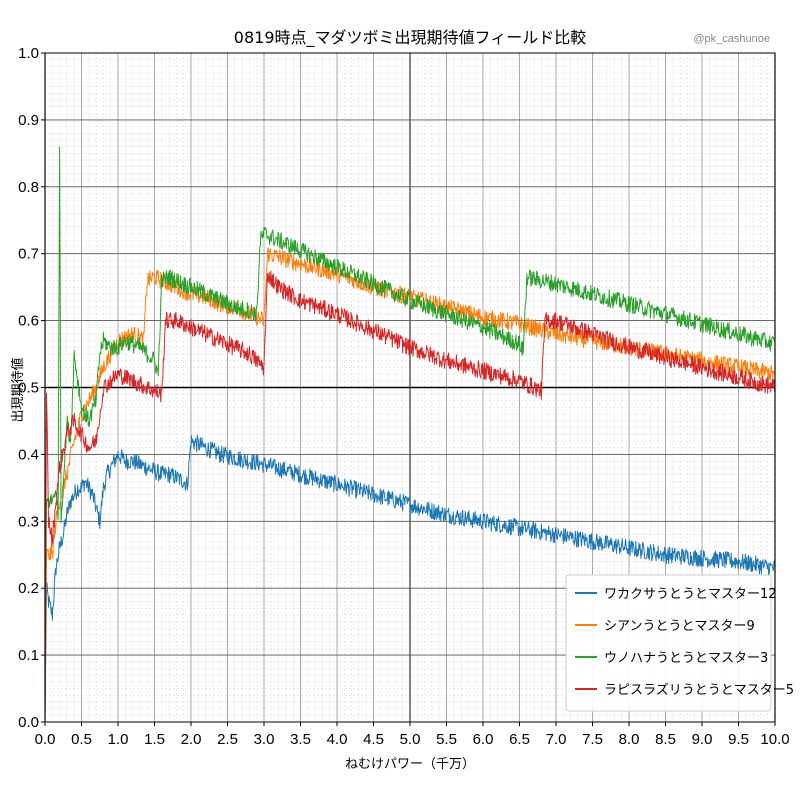 The width and height of the screenshot is (800, 800). I want to click on chart-title: 0819時点_マダツボミ出現期待値フィールド比較, so click(410, 38).